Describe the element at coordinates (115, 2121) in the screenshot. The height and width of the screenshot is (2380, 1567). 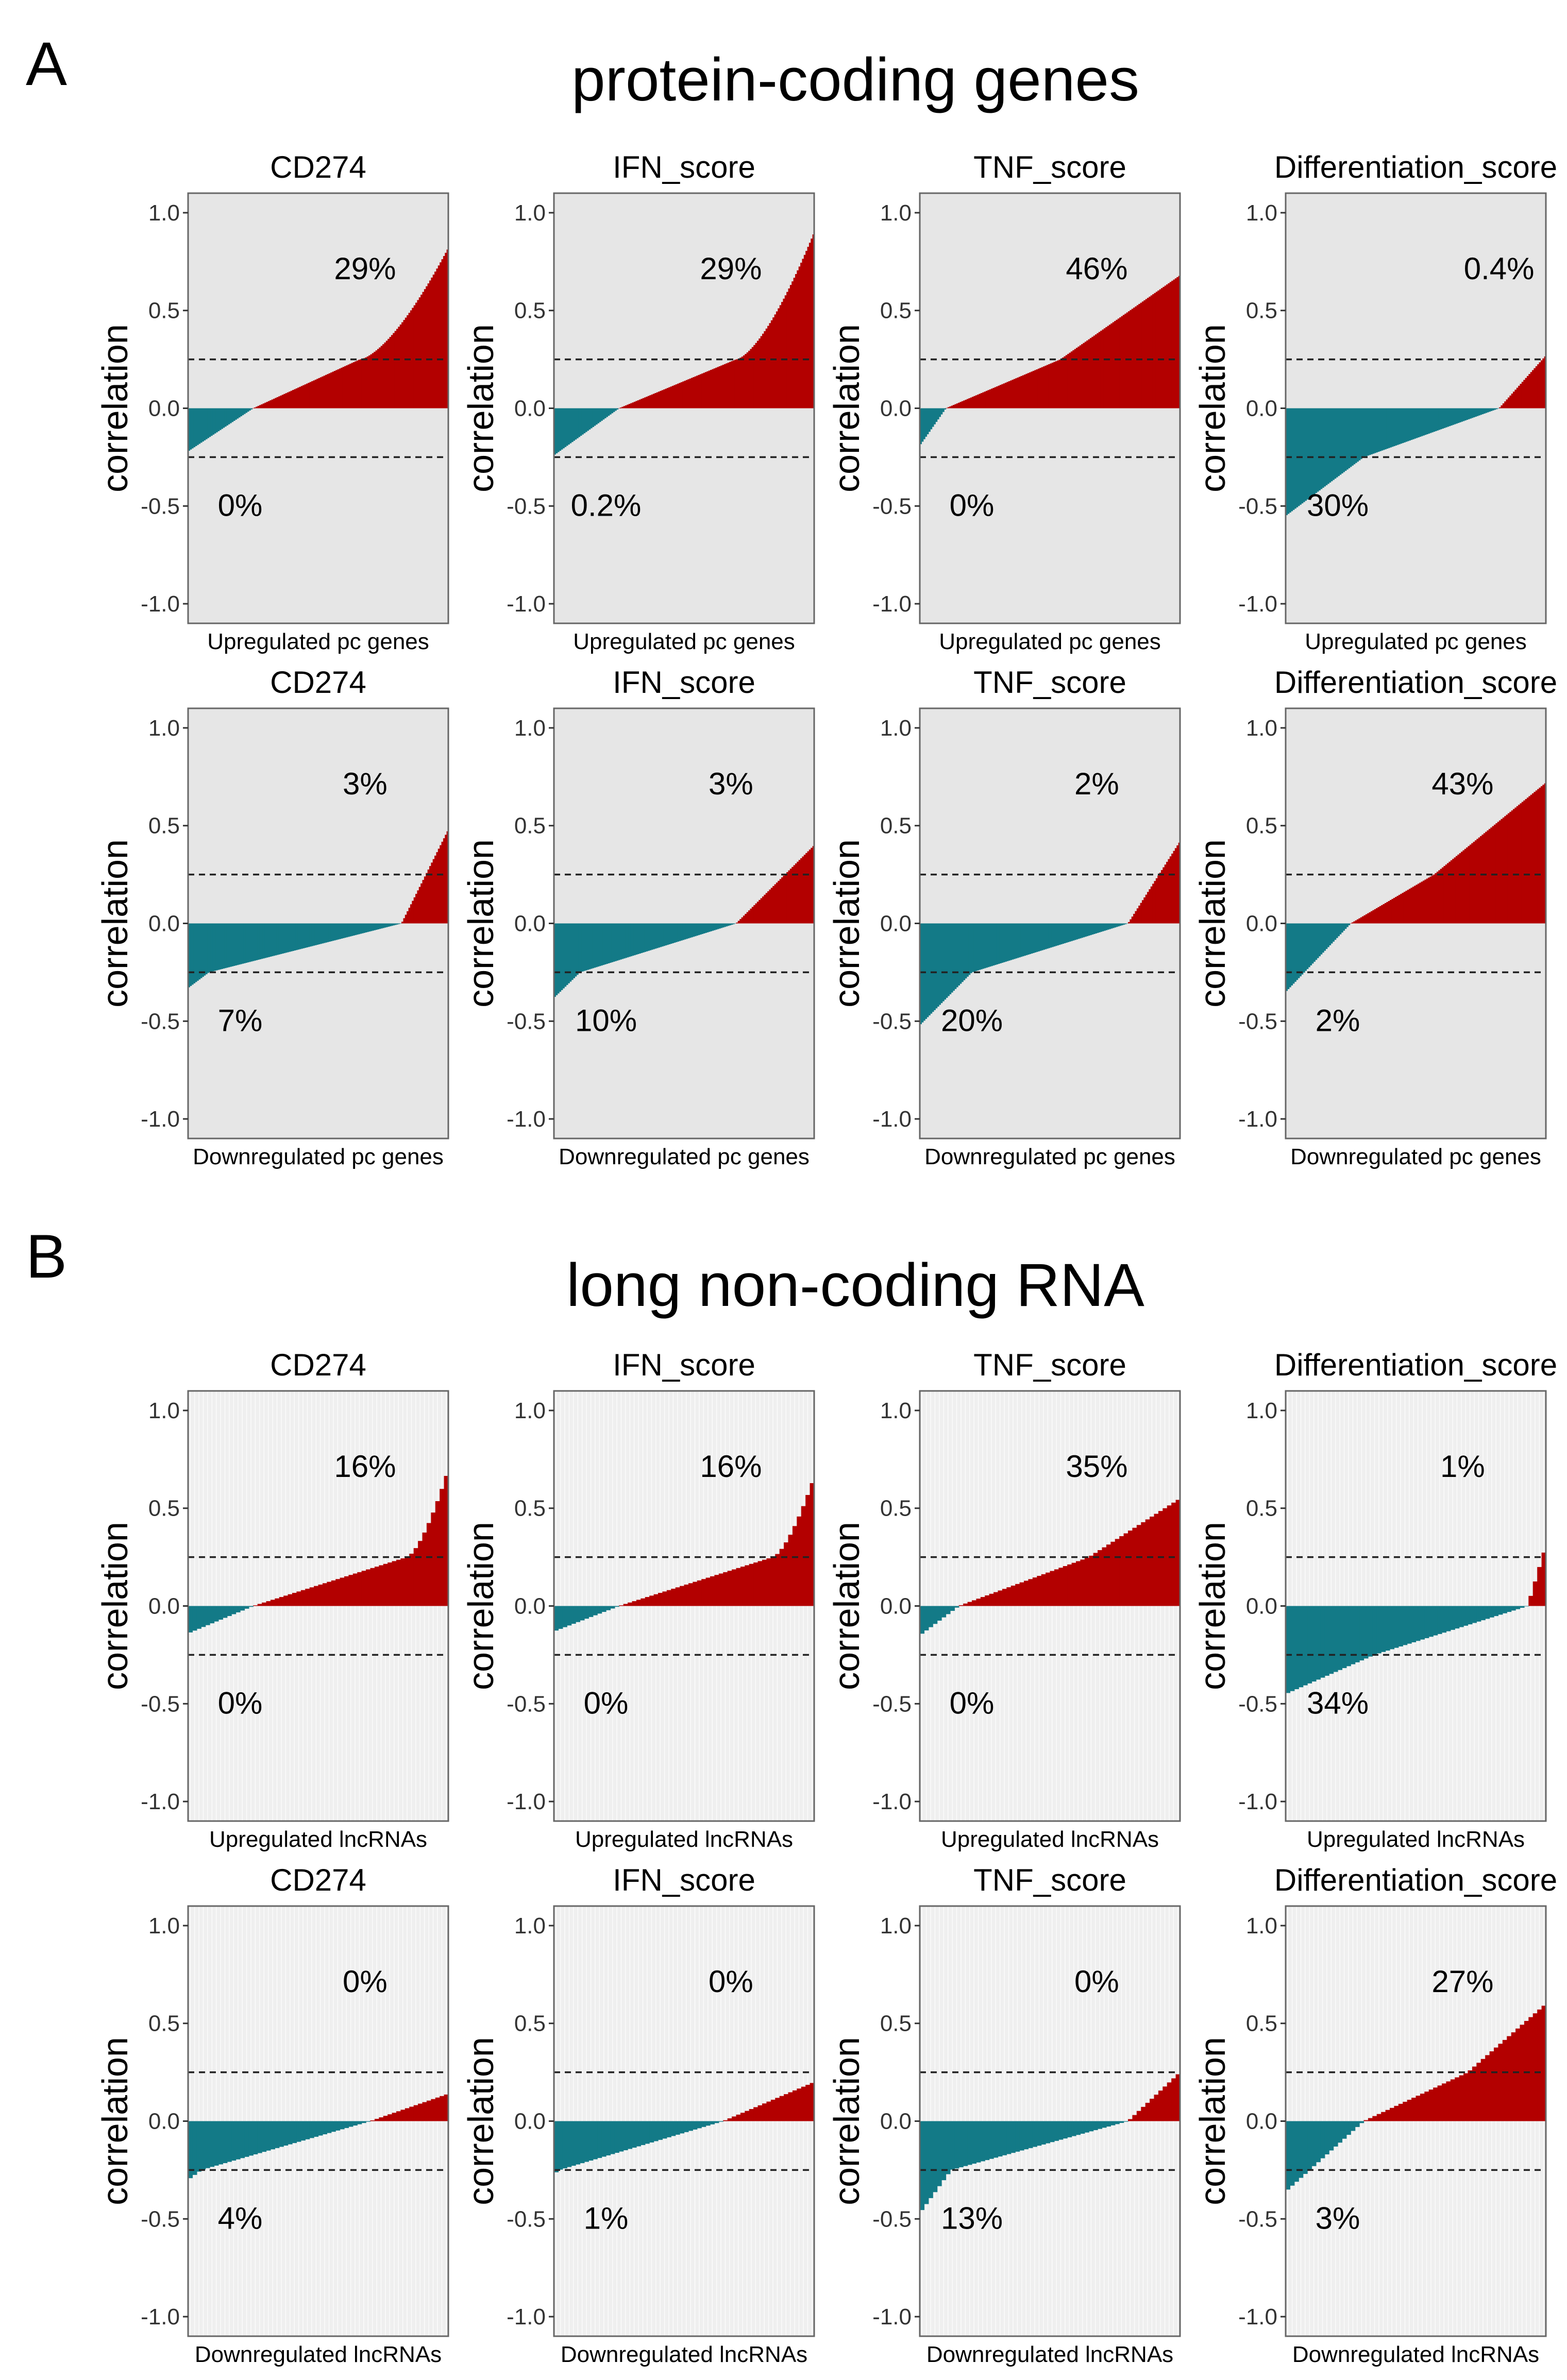
I see `y-axis-title: correlation` at that location.